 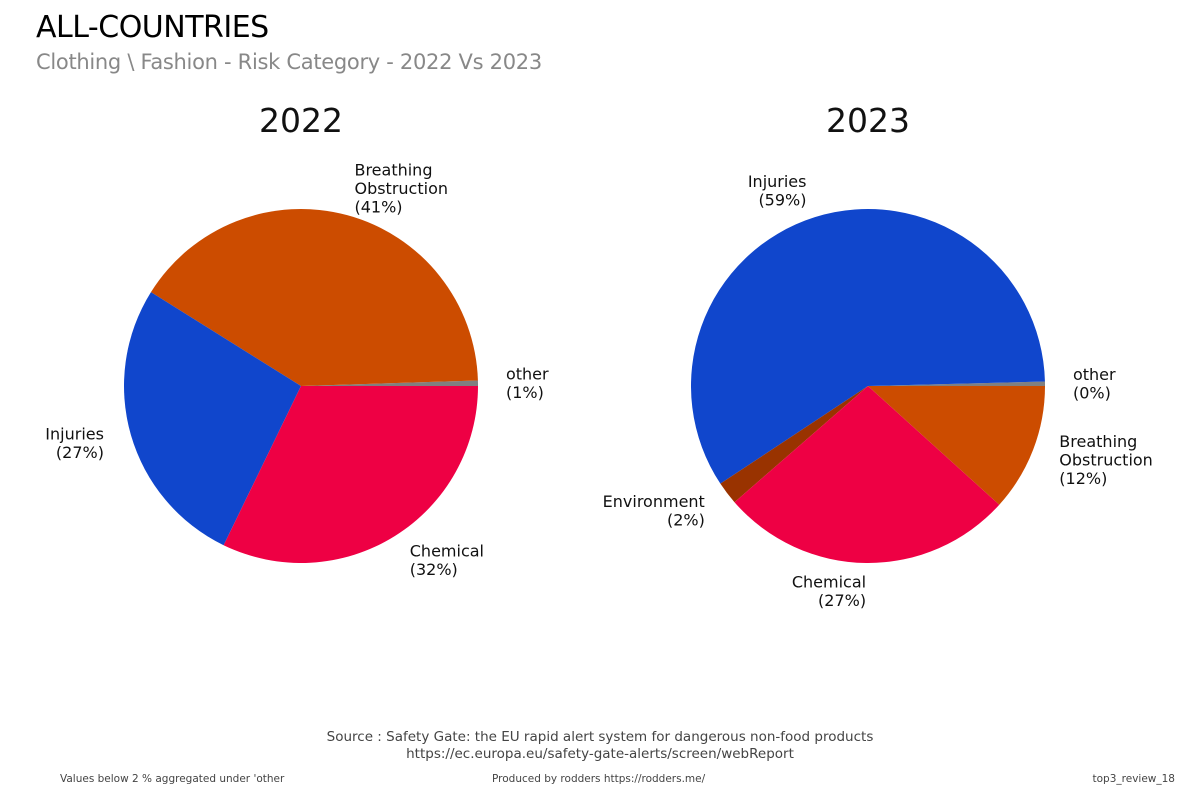 What do you see at coordinates (1094, 384) in the screenshot?
I see `slice-label-other: other (0%)` at bounding box center [1094, 384].